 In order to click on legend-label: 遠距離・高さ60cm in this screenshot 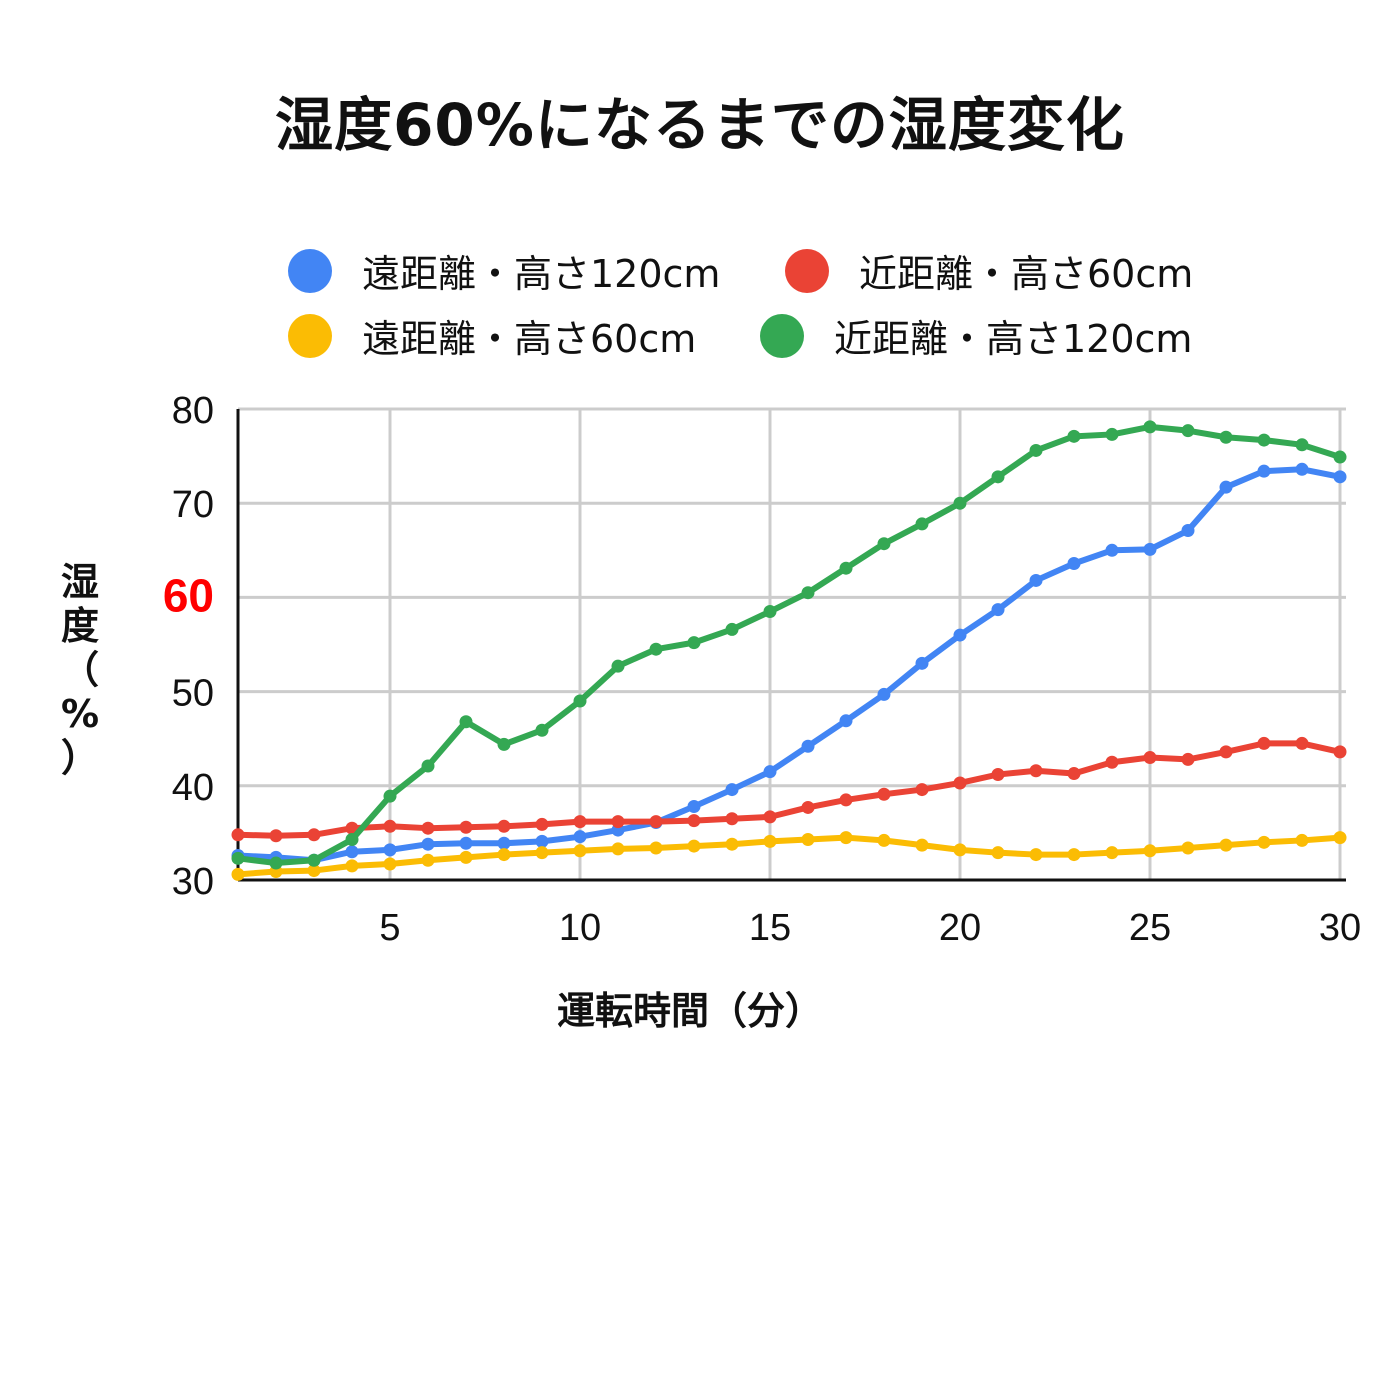, I will do `click(529, 339)`.